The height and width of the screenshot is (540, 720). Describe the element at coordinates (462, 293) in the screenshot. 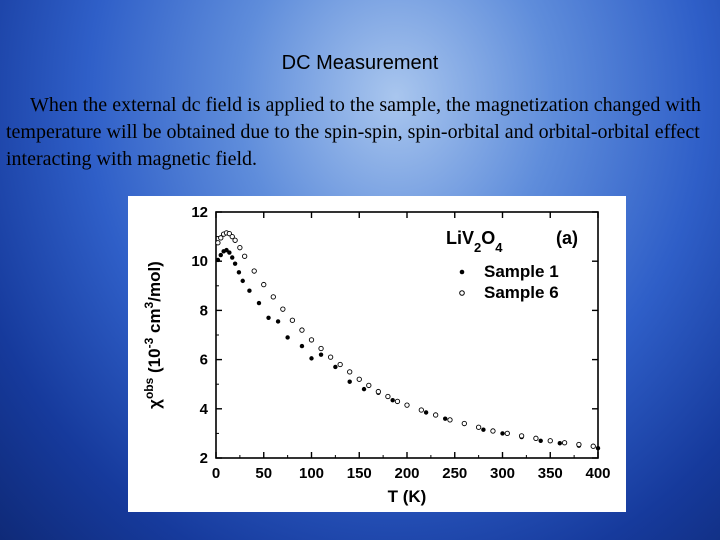

I see `legend-marker-open` at that location.